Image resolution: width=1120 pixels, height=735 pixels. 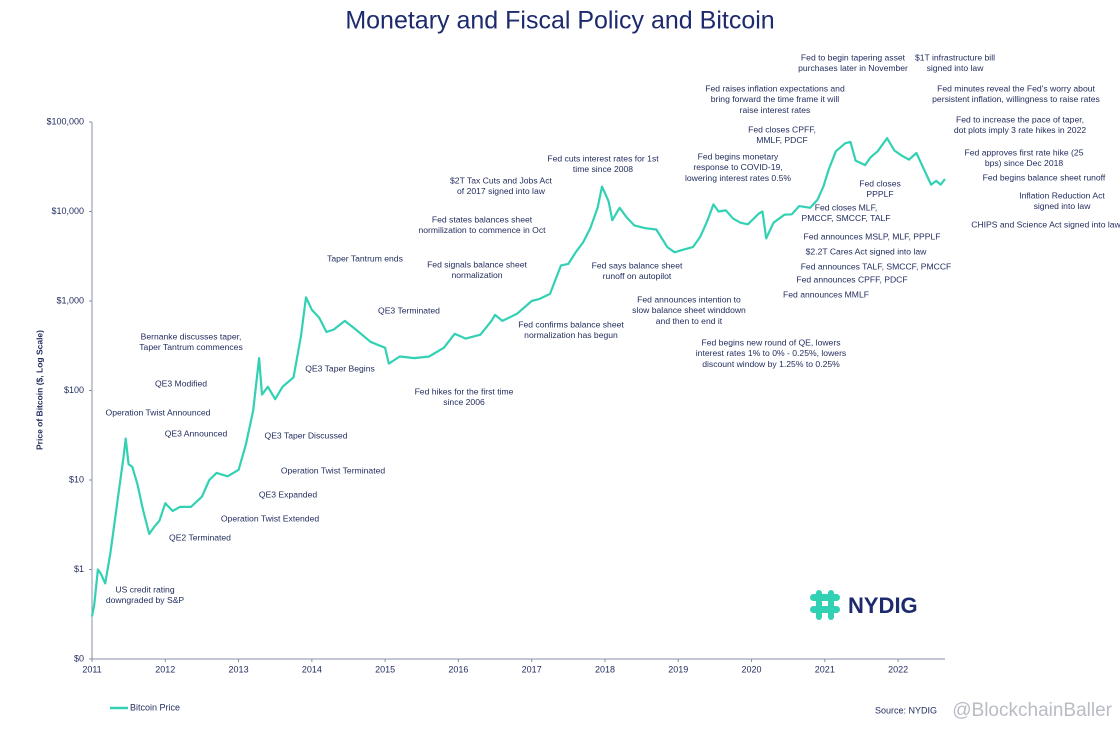 What do you see at coordinates (532, 669) in the screenshot?
I see `x-tick-label: 2017` at bounding box center [532, 669].